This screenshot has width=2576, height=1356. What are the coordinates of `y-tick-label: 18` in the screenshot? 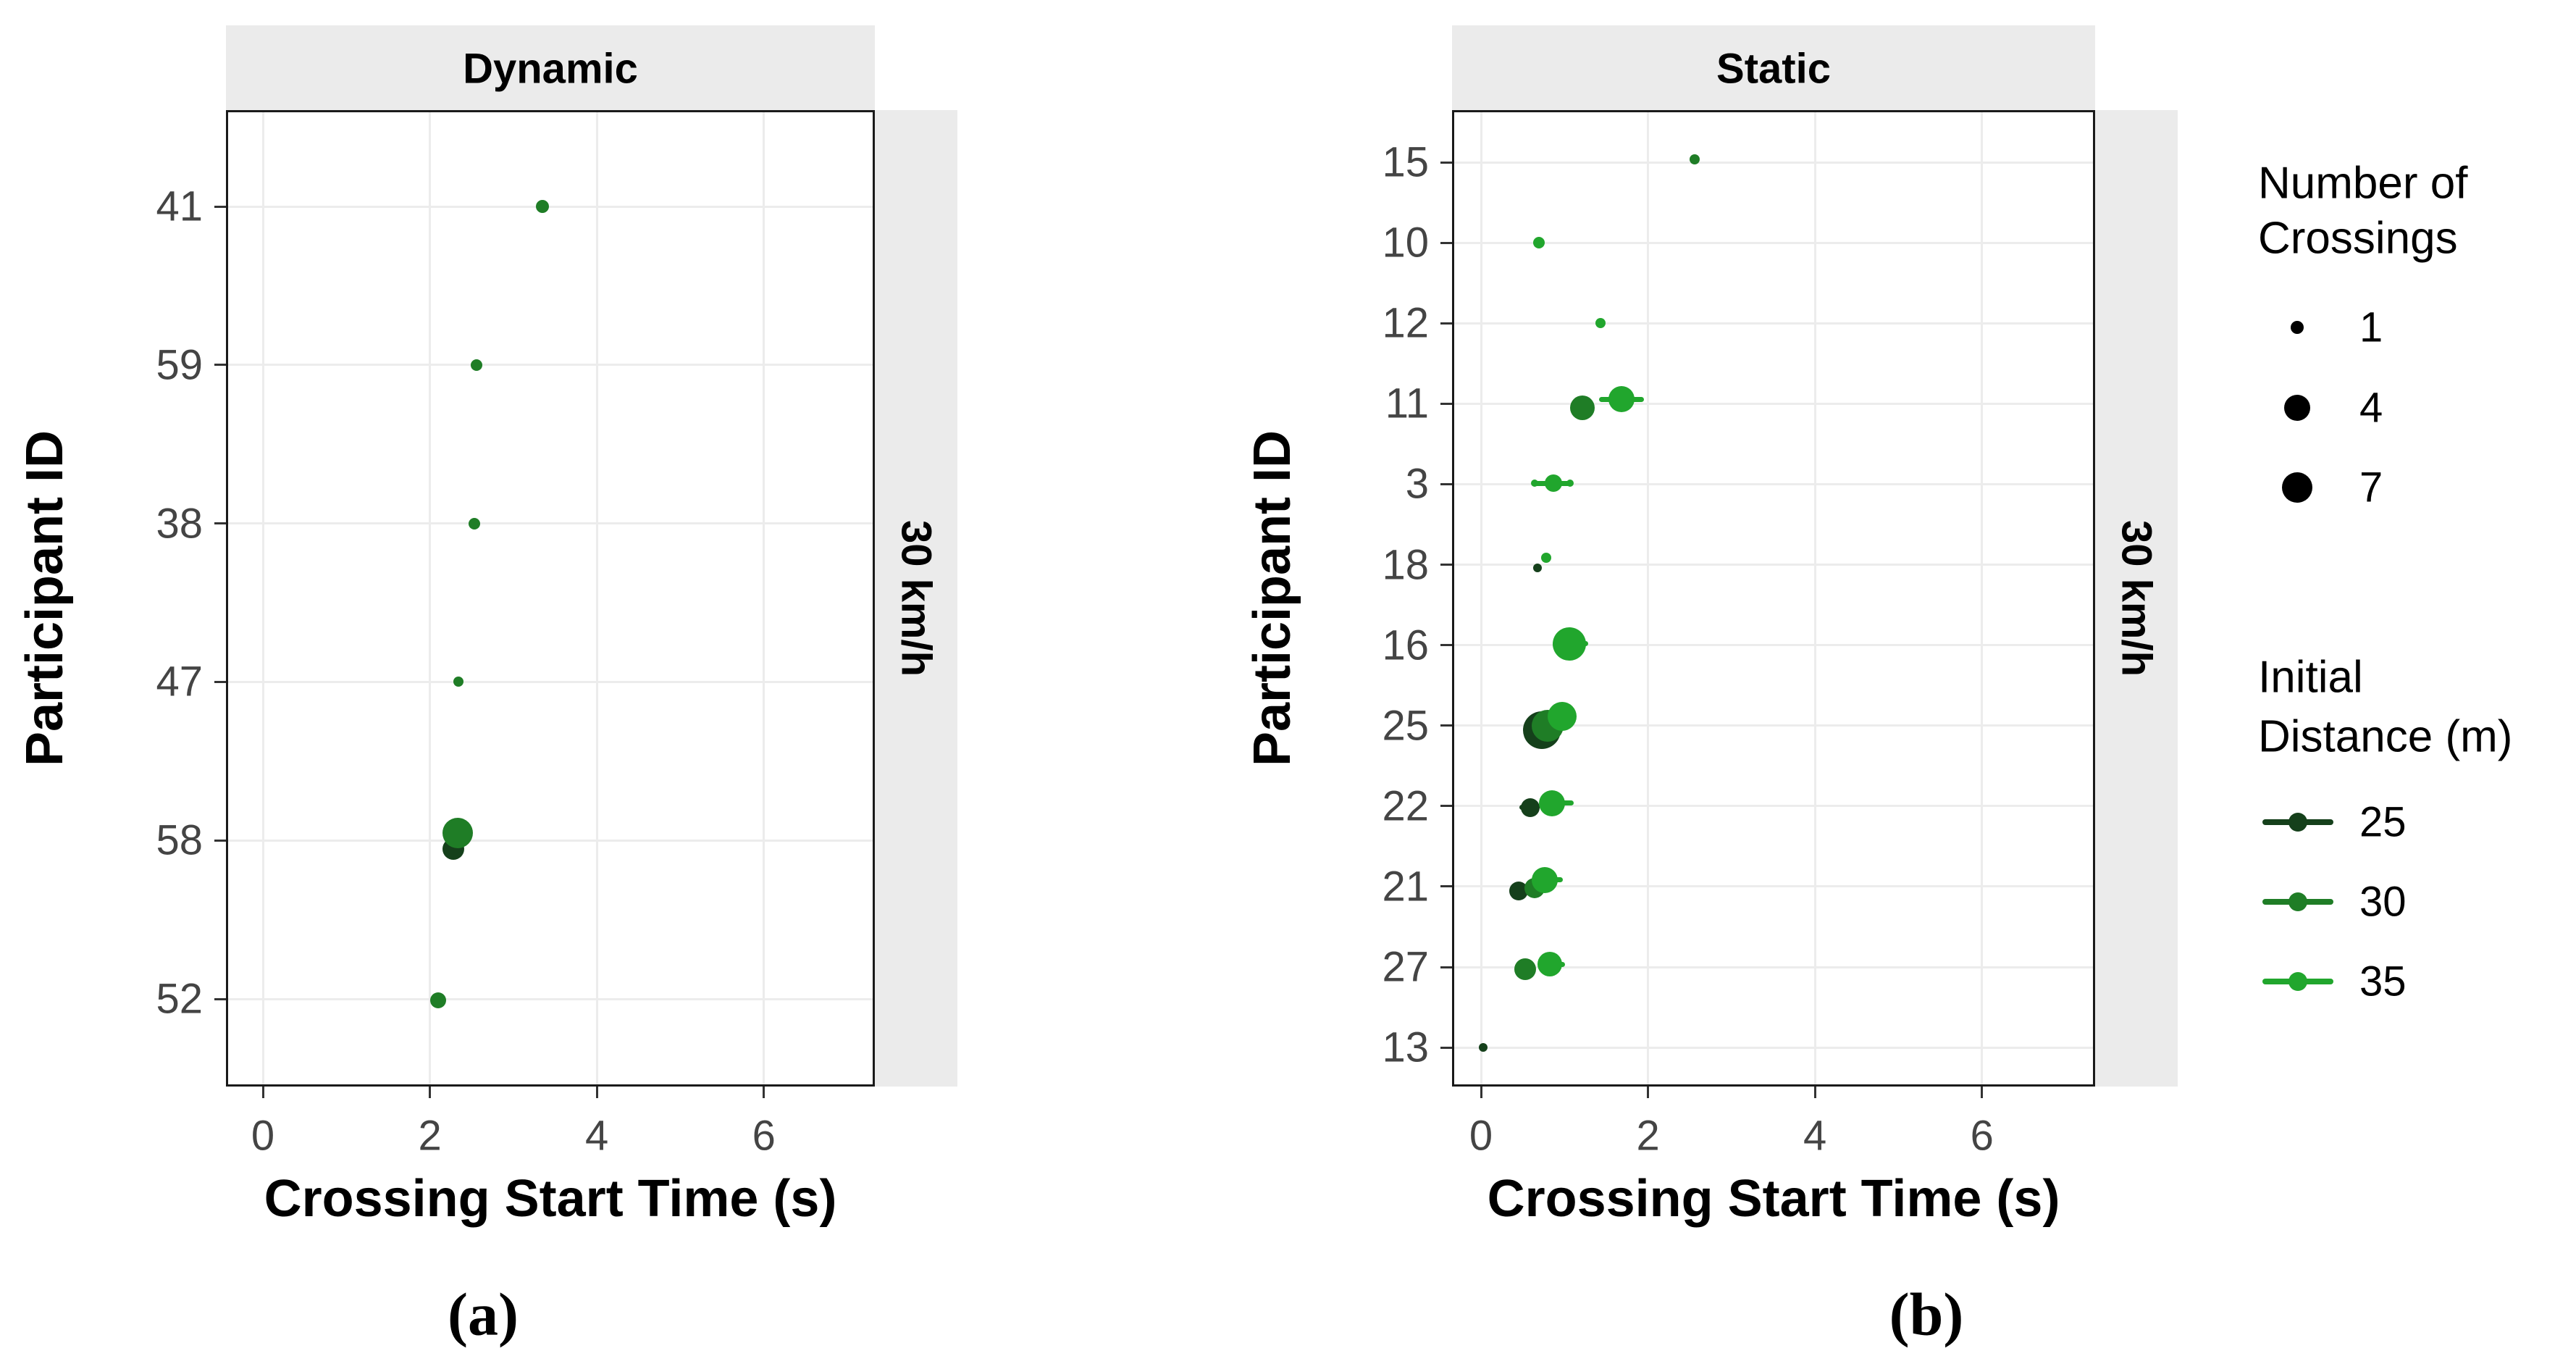 It's located at (1405, 564).